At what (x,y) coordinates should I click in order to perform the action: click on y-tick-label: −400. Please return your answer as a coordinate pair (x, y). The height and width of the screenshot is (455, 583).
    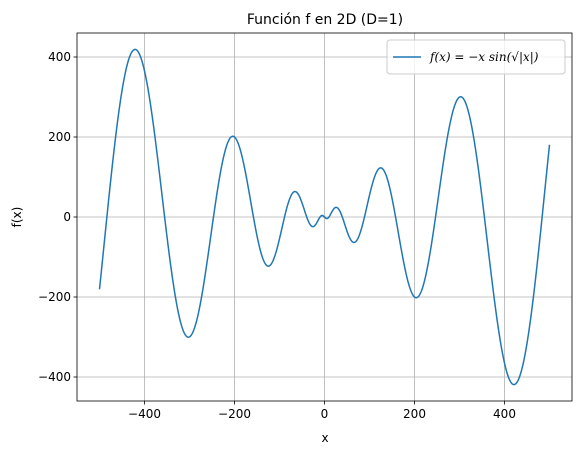
    Looking at the image, I should click on (54, 377).